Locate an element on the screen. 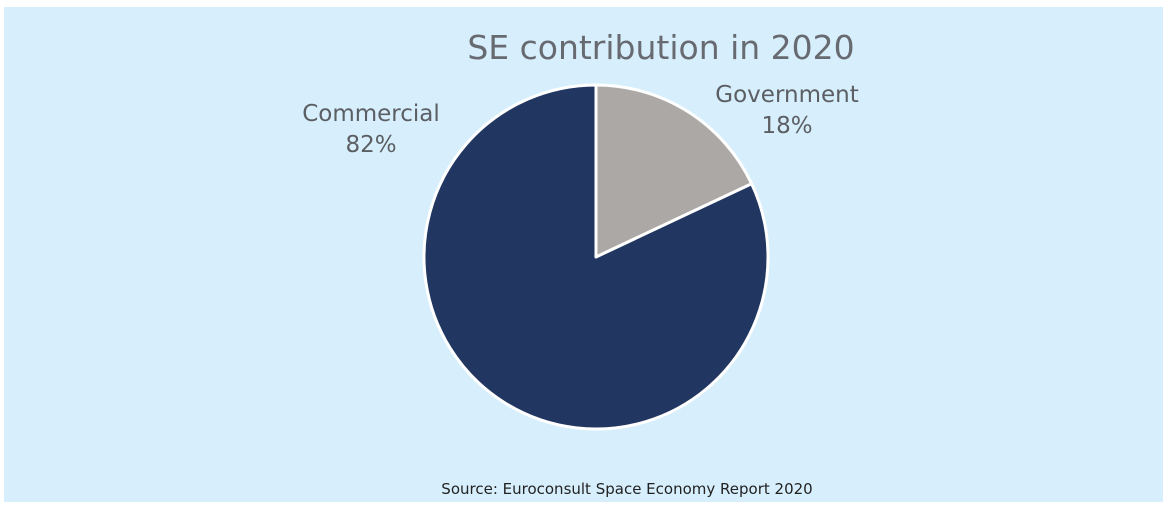 The width and height of the screenshot is (1166, 507). slice-value-government: 18% is located at coordinates (786, 126).